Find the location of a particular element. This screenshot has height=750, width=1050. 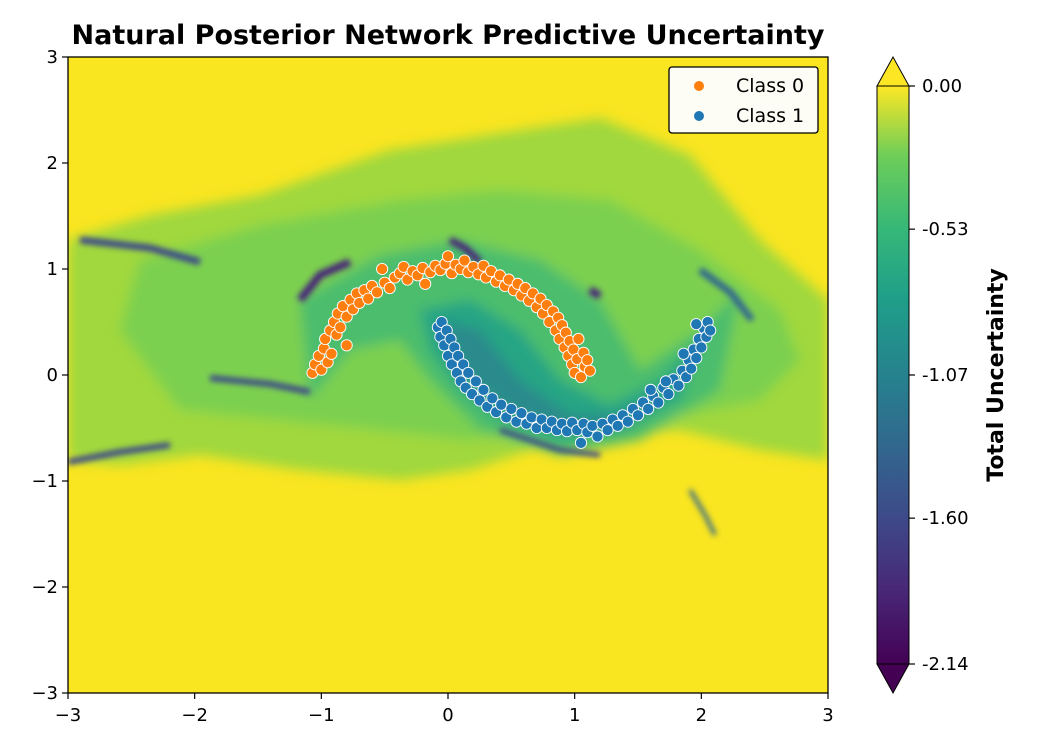

y-tick-label: 3 is located at coordinates (52, 57).